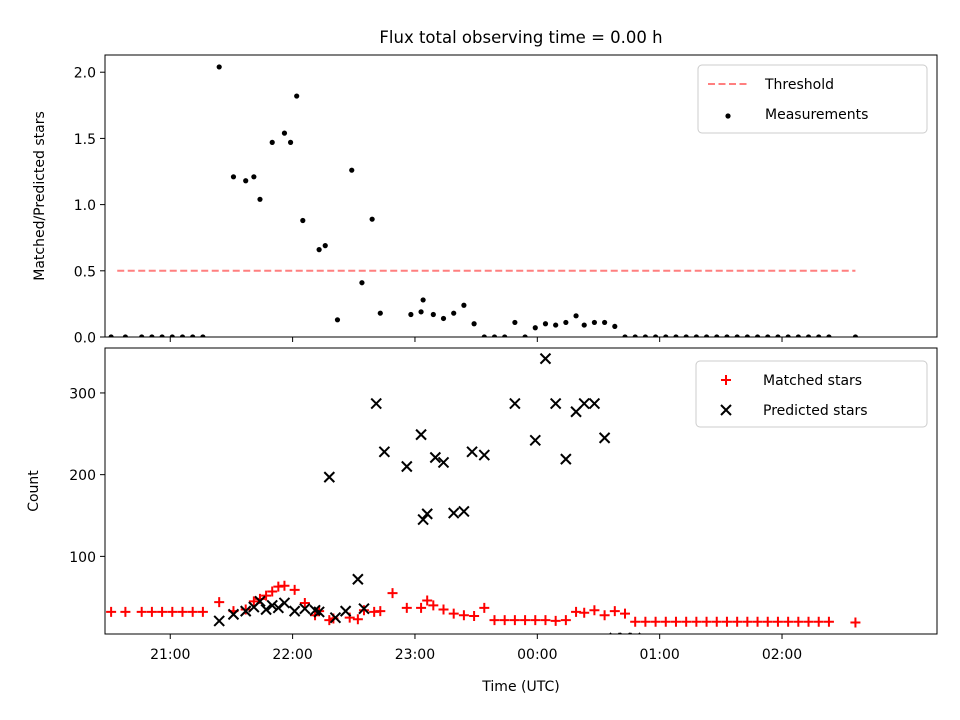 The height and width of the screenshot is (720, 960). Describe the element at coordinates (85, 74) in the screenshot. I see `y-tick-label: 2.0` at that location.